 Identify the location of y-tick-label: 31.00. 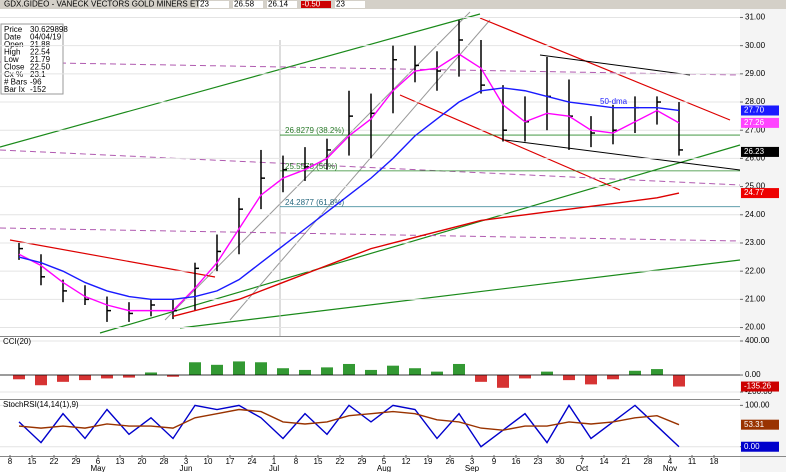
(755, 17).